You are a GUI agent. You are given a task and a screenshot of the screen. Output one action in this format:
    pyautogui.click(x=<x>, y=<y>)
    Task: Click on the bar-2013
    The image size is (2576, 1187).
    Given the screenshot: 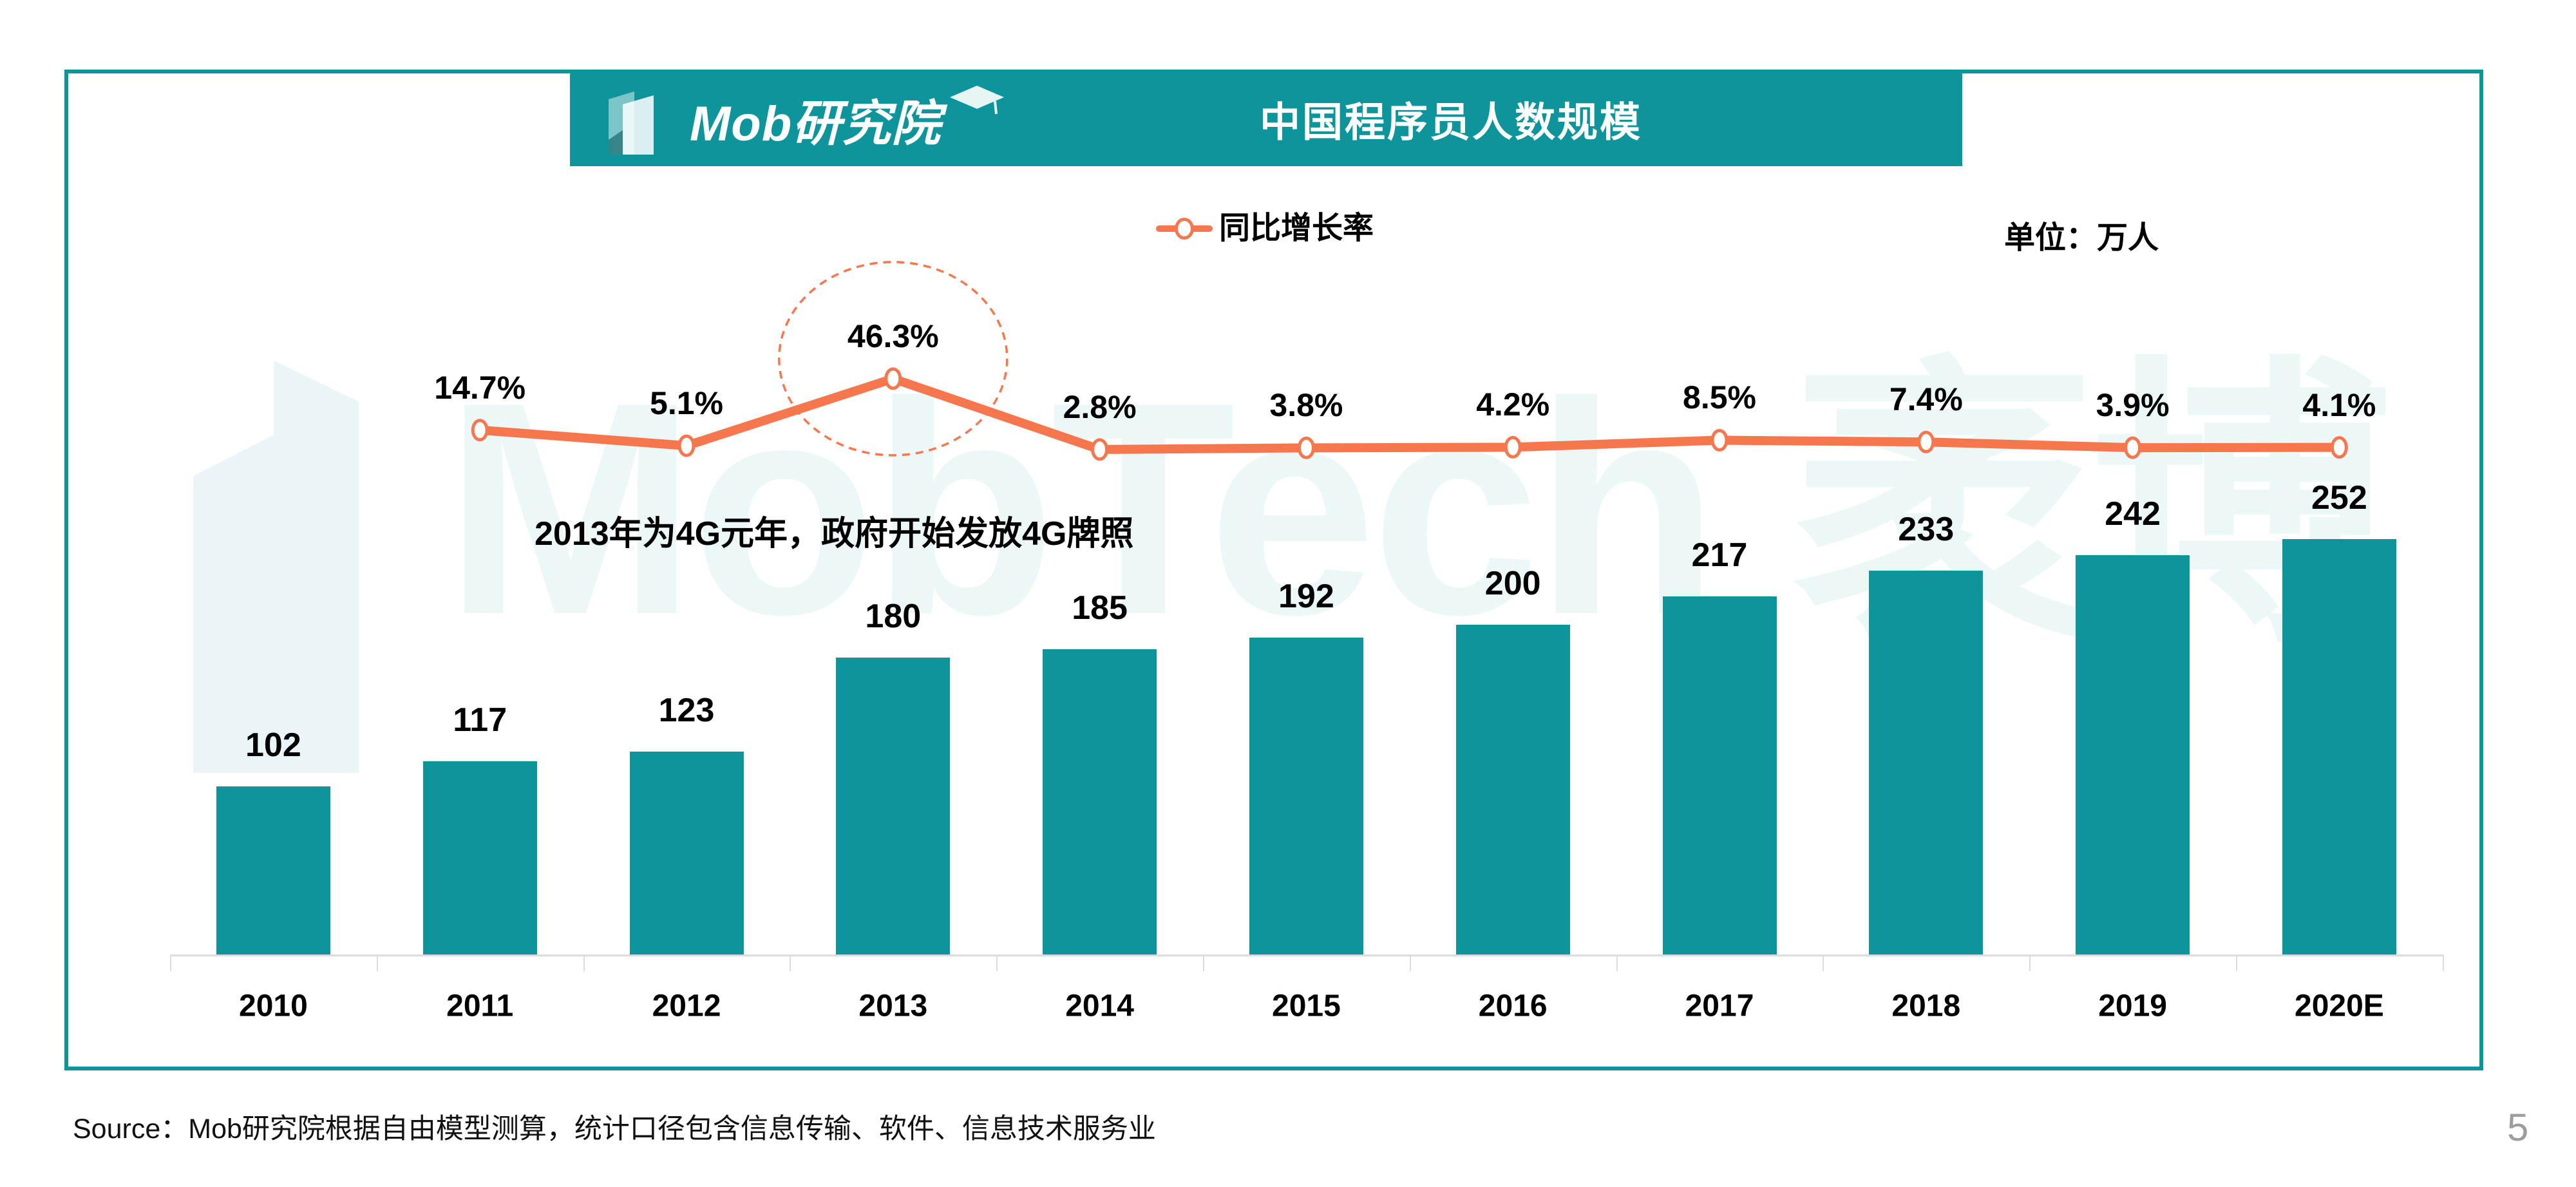 What is the action you would take?
    pyautogui.click(x=893, y=806)
    